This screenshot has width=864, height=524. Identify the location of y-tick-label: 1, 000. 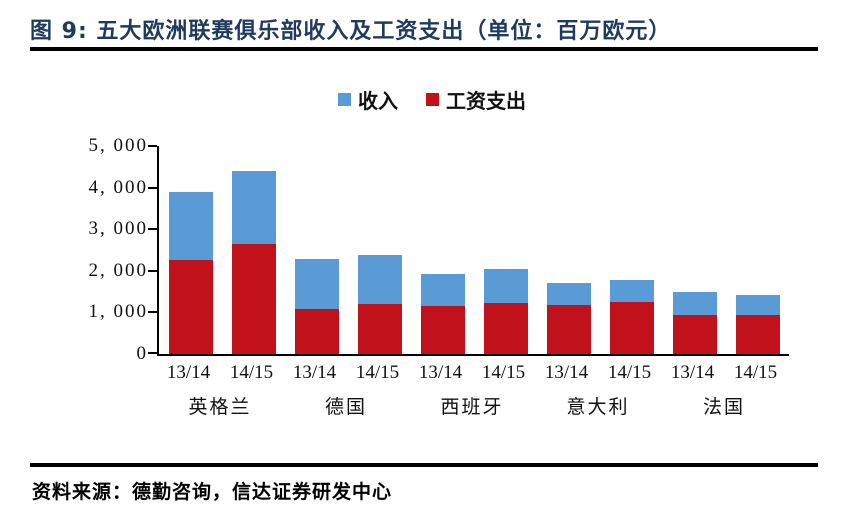
(118, 311).